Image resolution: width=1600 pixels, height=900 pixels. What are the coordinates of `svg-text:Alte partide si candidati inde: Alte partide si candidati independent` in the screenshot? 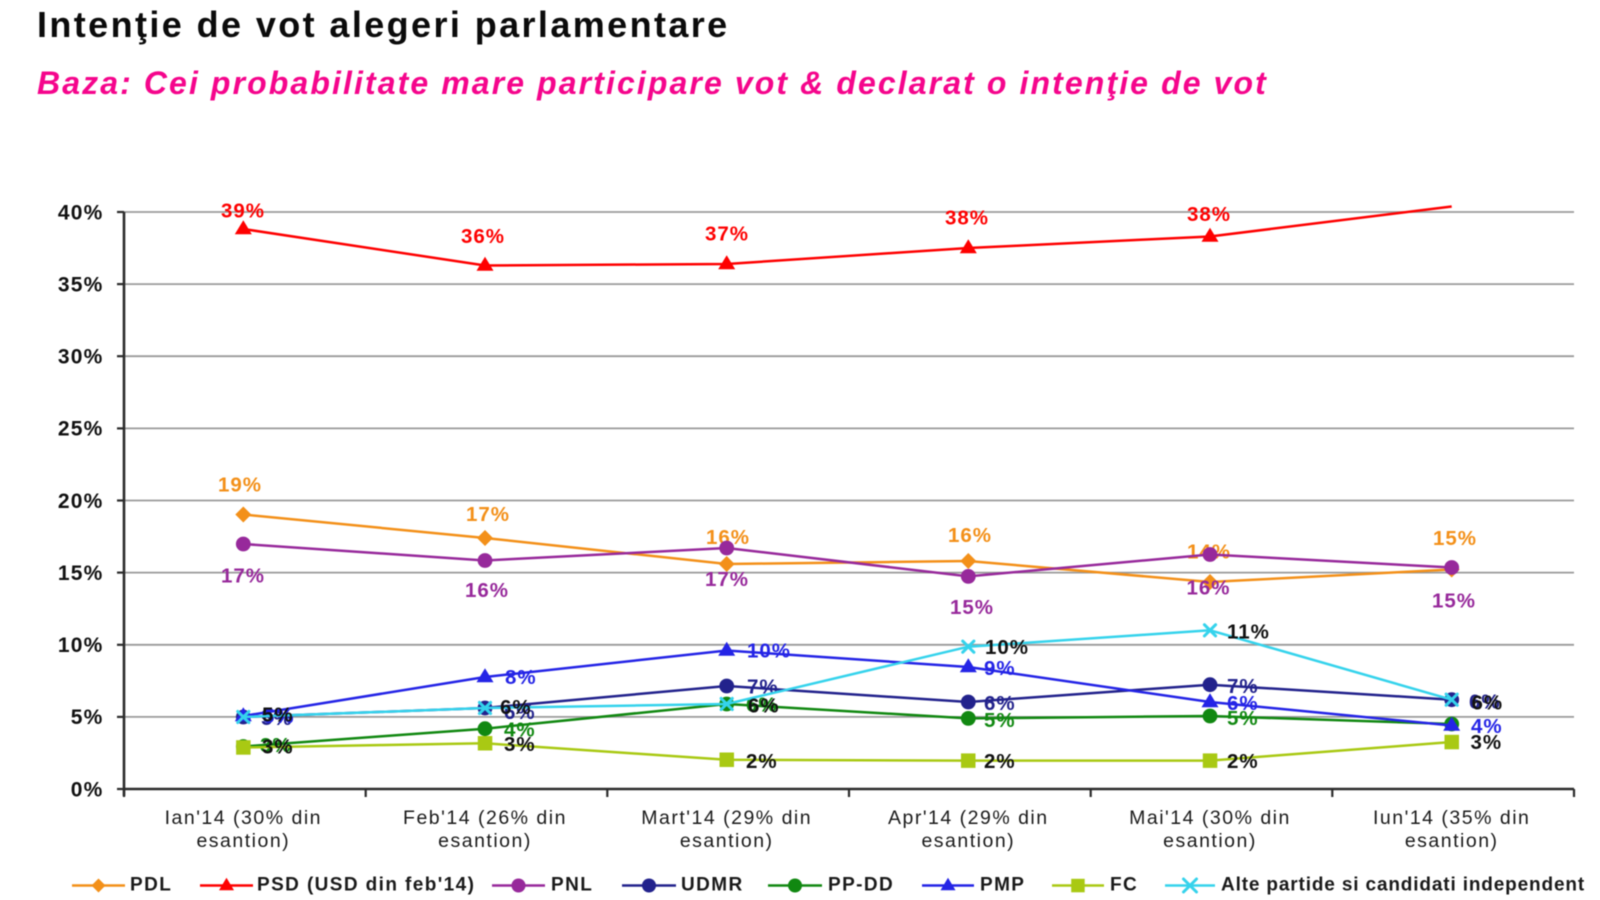 It's located at (1403, 884).